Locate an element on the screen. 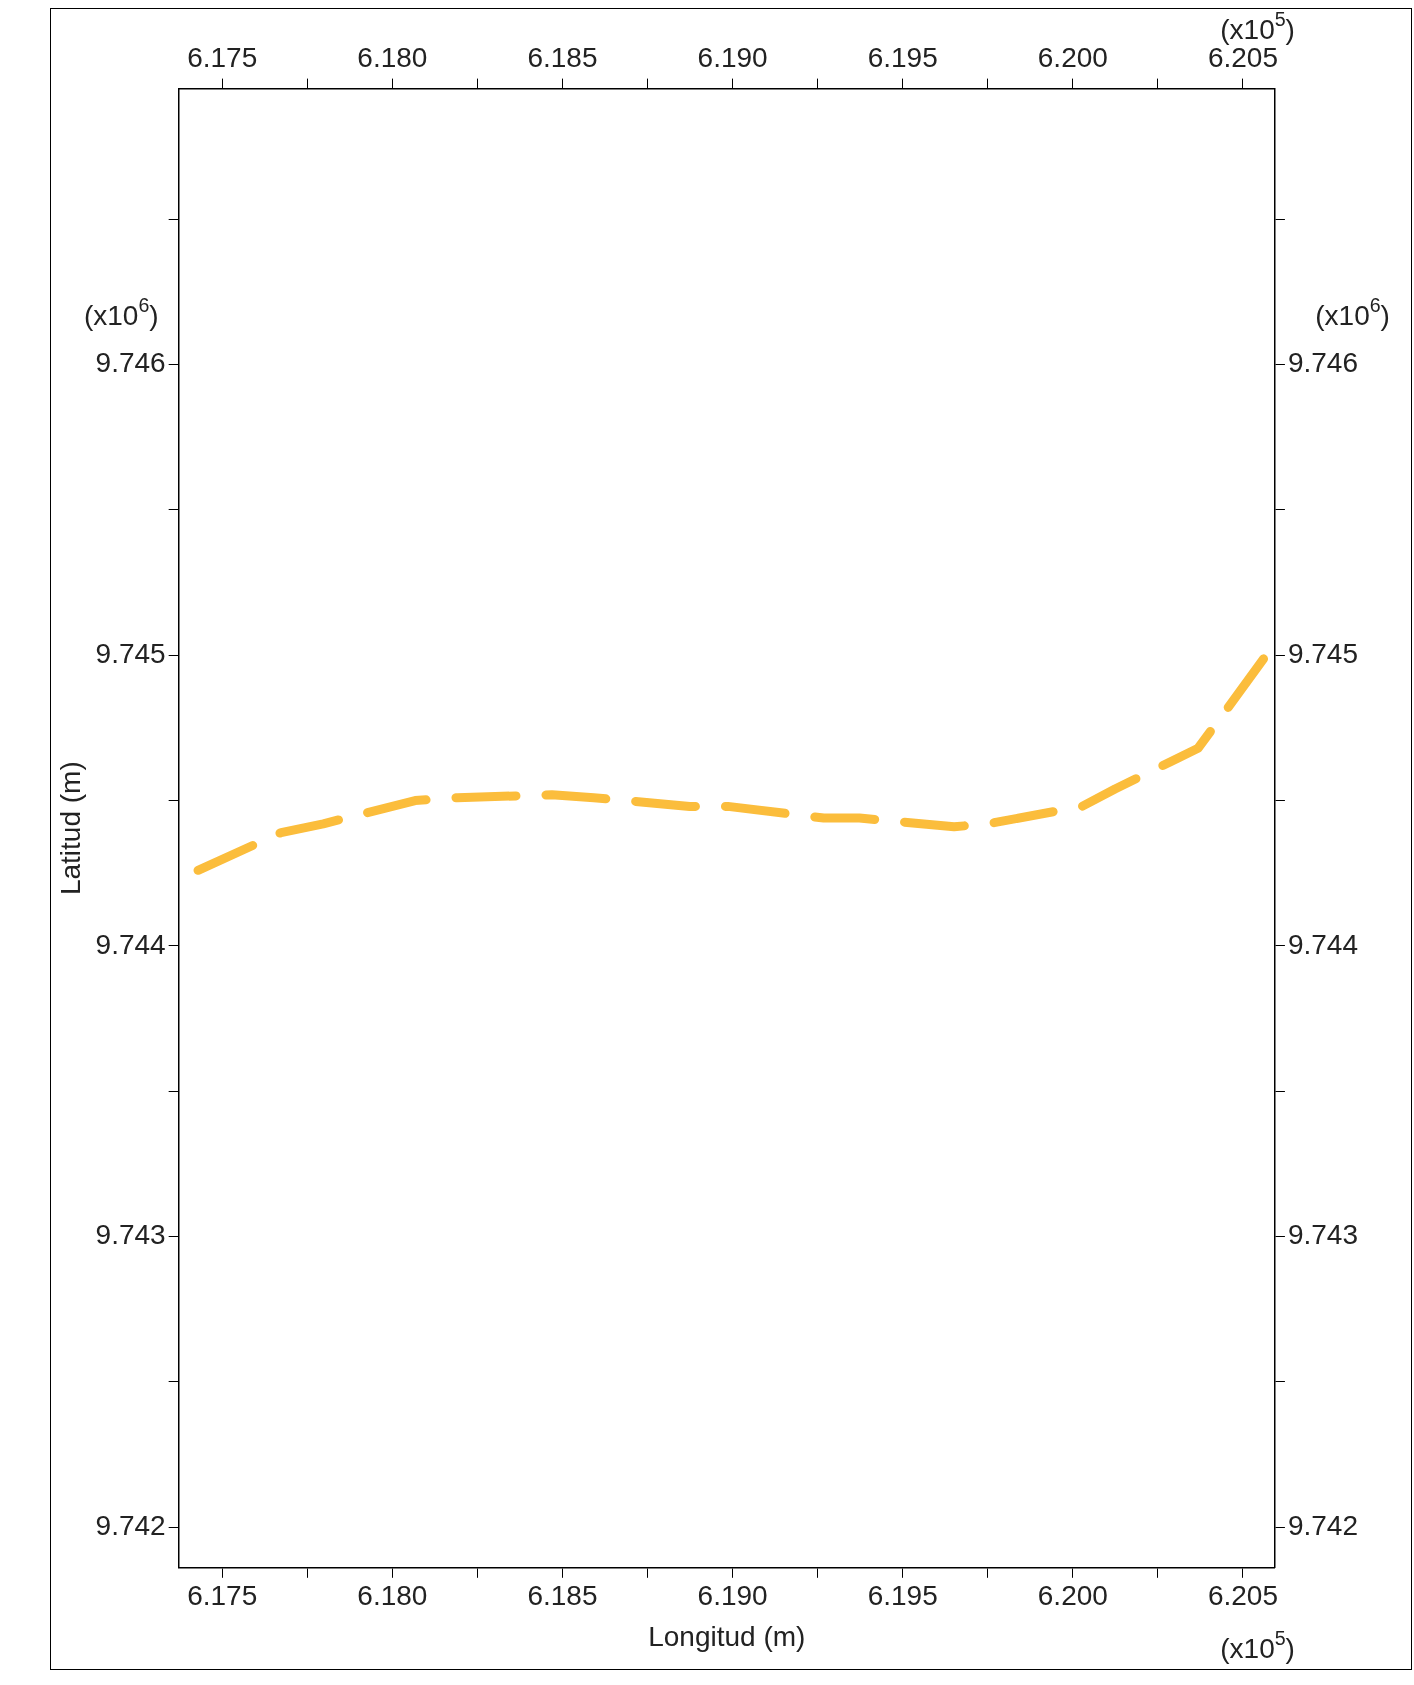 This screenshot has width=1414, height=1685. x-tick-label: 6.180 is located at coordinates (392, 1596).